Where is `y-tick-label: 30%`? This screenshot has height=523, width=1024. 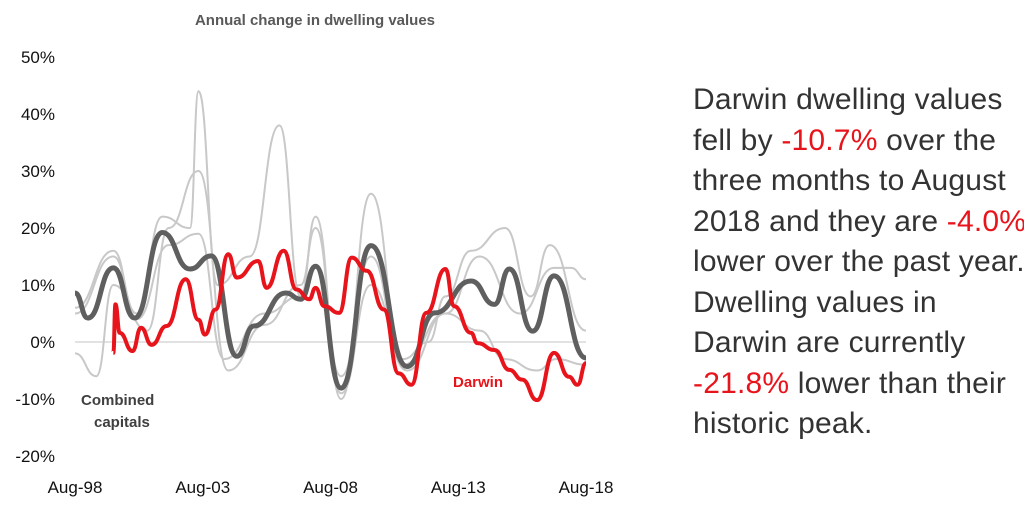
y-tick-label: 30% is located at coordinates (38, 171).